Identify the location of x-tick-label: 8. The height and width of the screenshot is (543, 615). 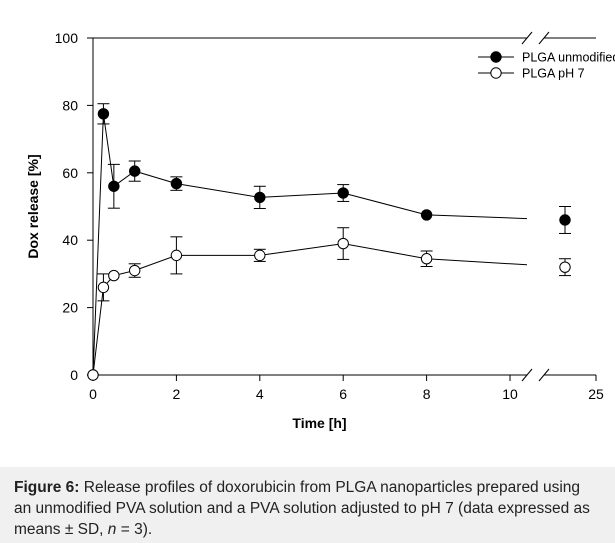
(427, 394).